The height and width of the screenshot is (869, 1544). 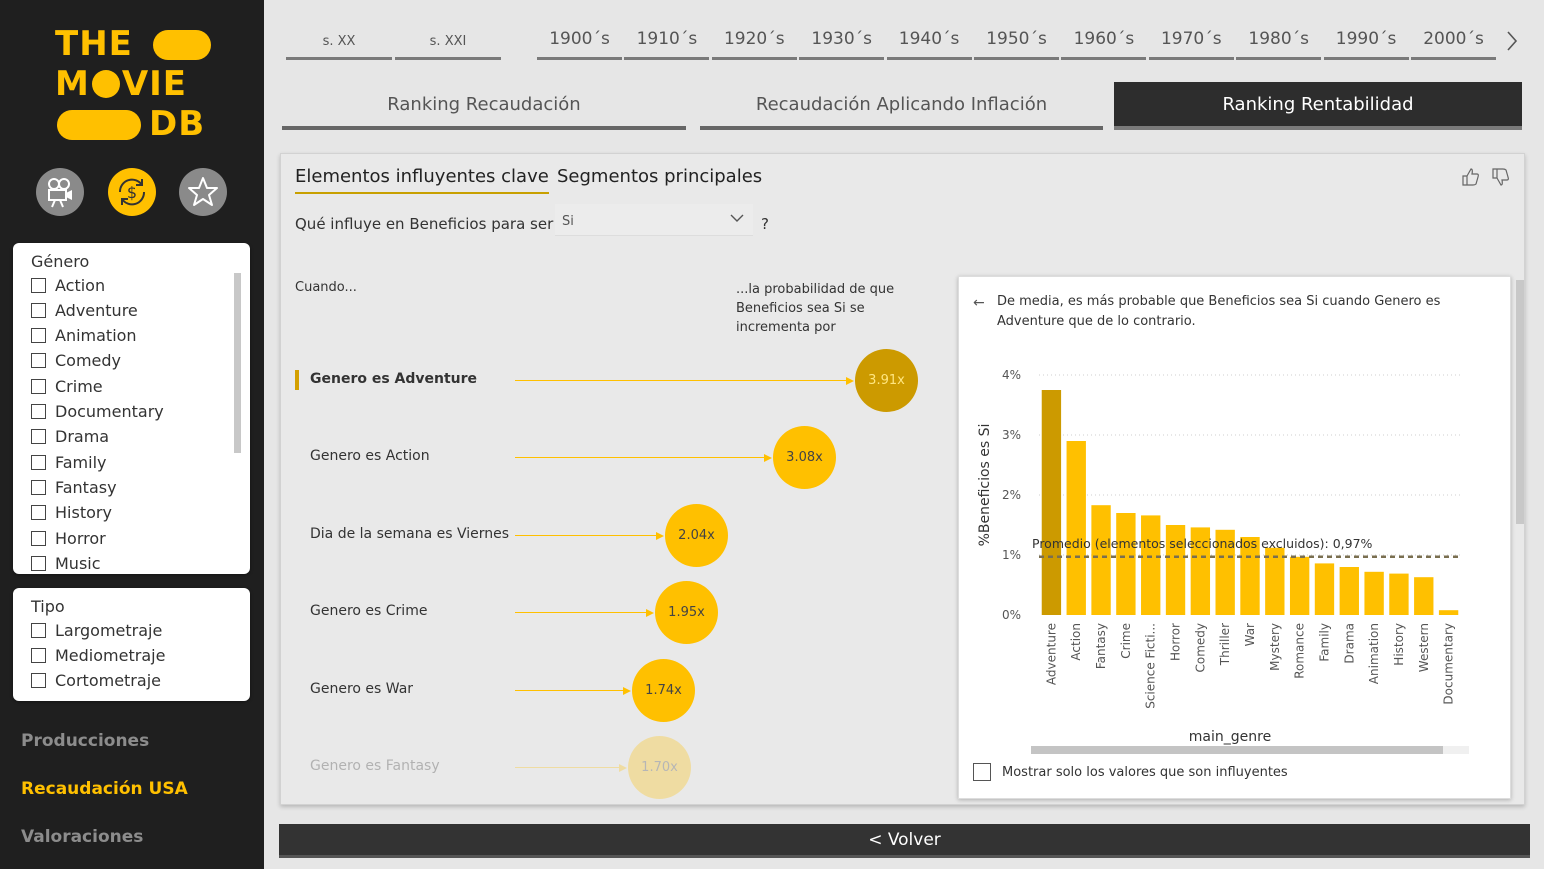 I want to click on side-link-valoraciones: Valoraciones, so click(x=82, y=837).